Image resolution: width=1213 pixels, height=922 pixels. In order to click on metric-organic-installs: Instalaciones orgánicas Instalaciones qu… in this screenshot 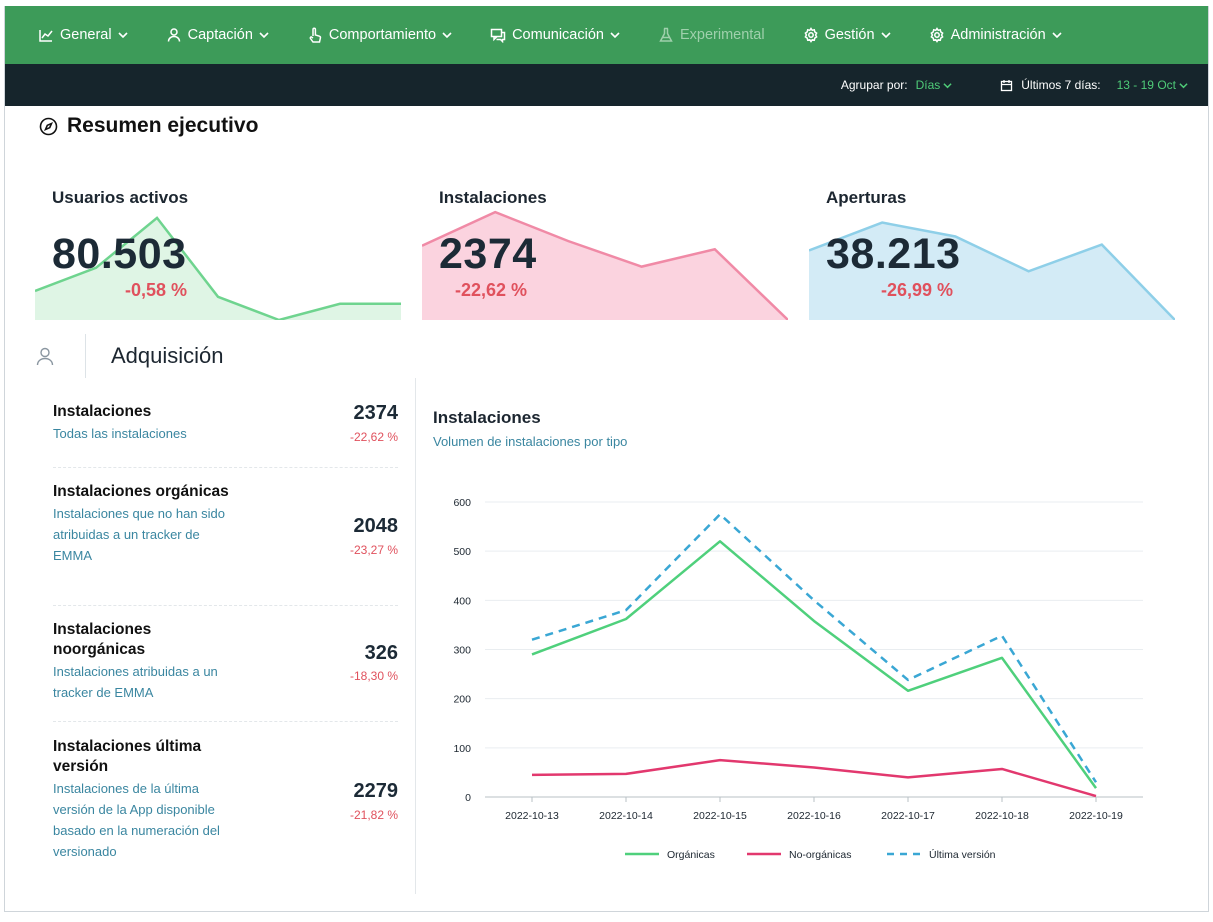, I will do `click(225, 544)`.